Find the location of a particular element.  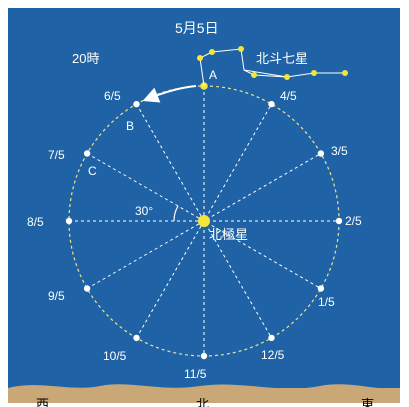

point-label-c: C is located at coordinates (92, 171).